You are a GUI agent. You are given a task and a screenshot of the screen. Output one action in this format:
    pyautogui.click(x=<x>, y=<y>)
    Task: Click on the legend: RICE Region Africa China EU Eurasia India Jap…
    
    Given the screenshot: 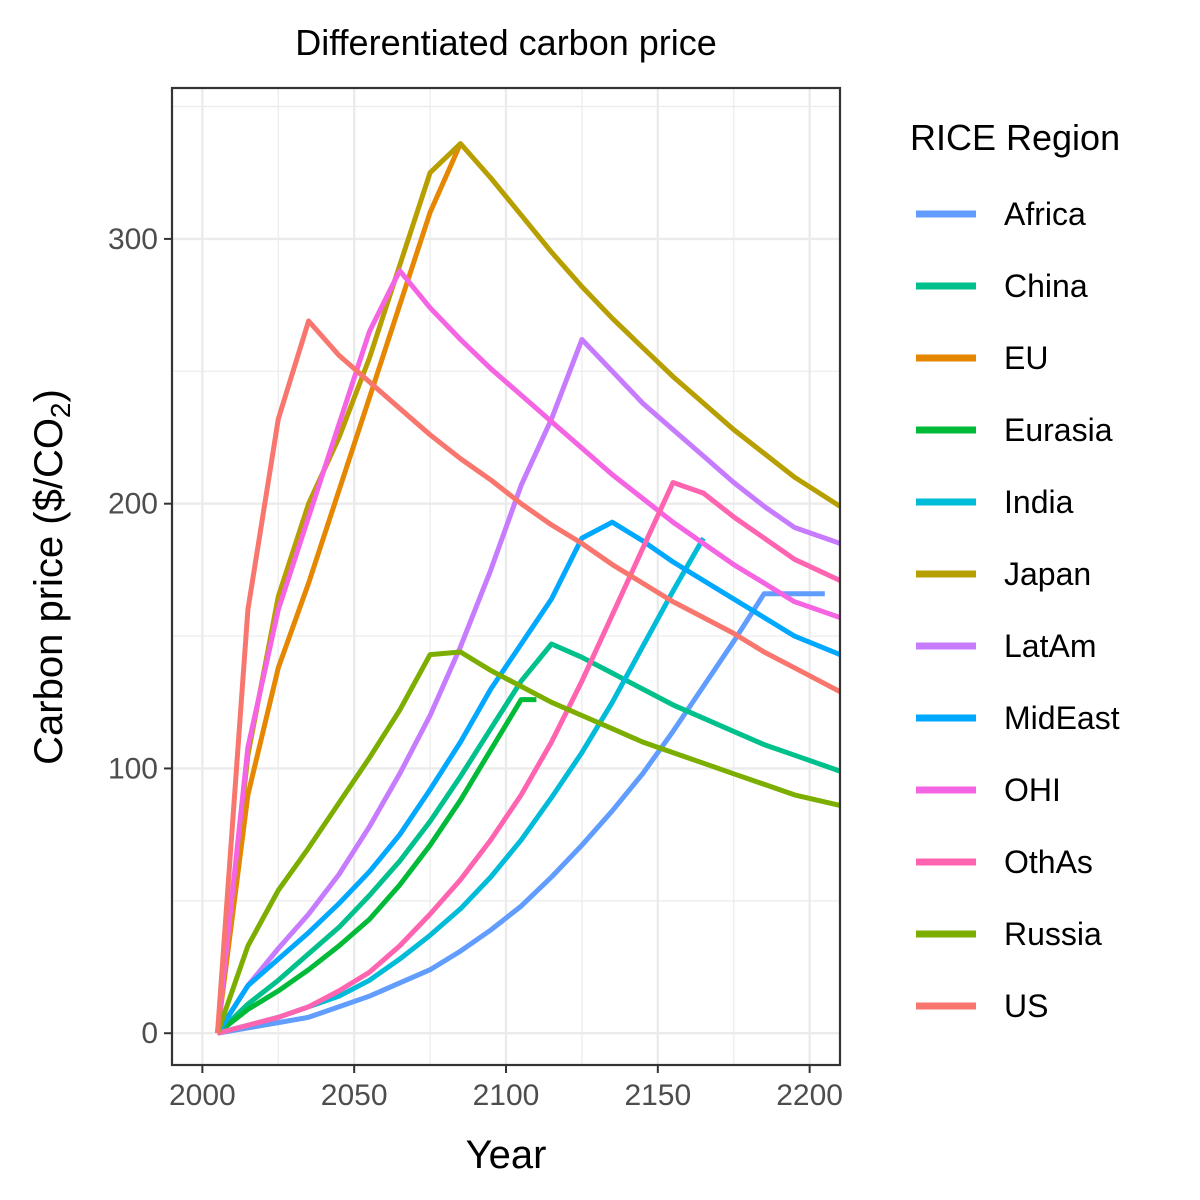 What is the action you would take?
    pyautogui.click(x=1015, y=570)
    